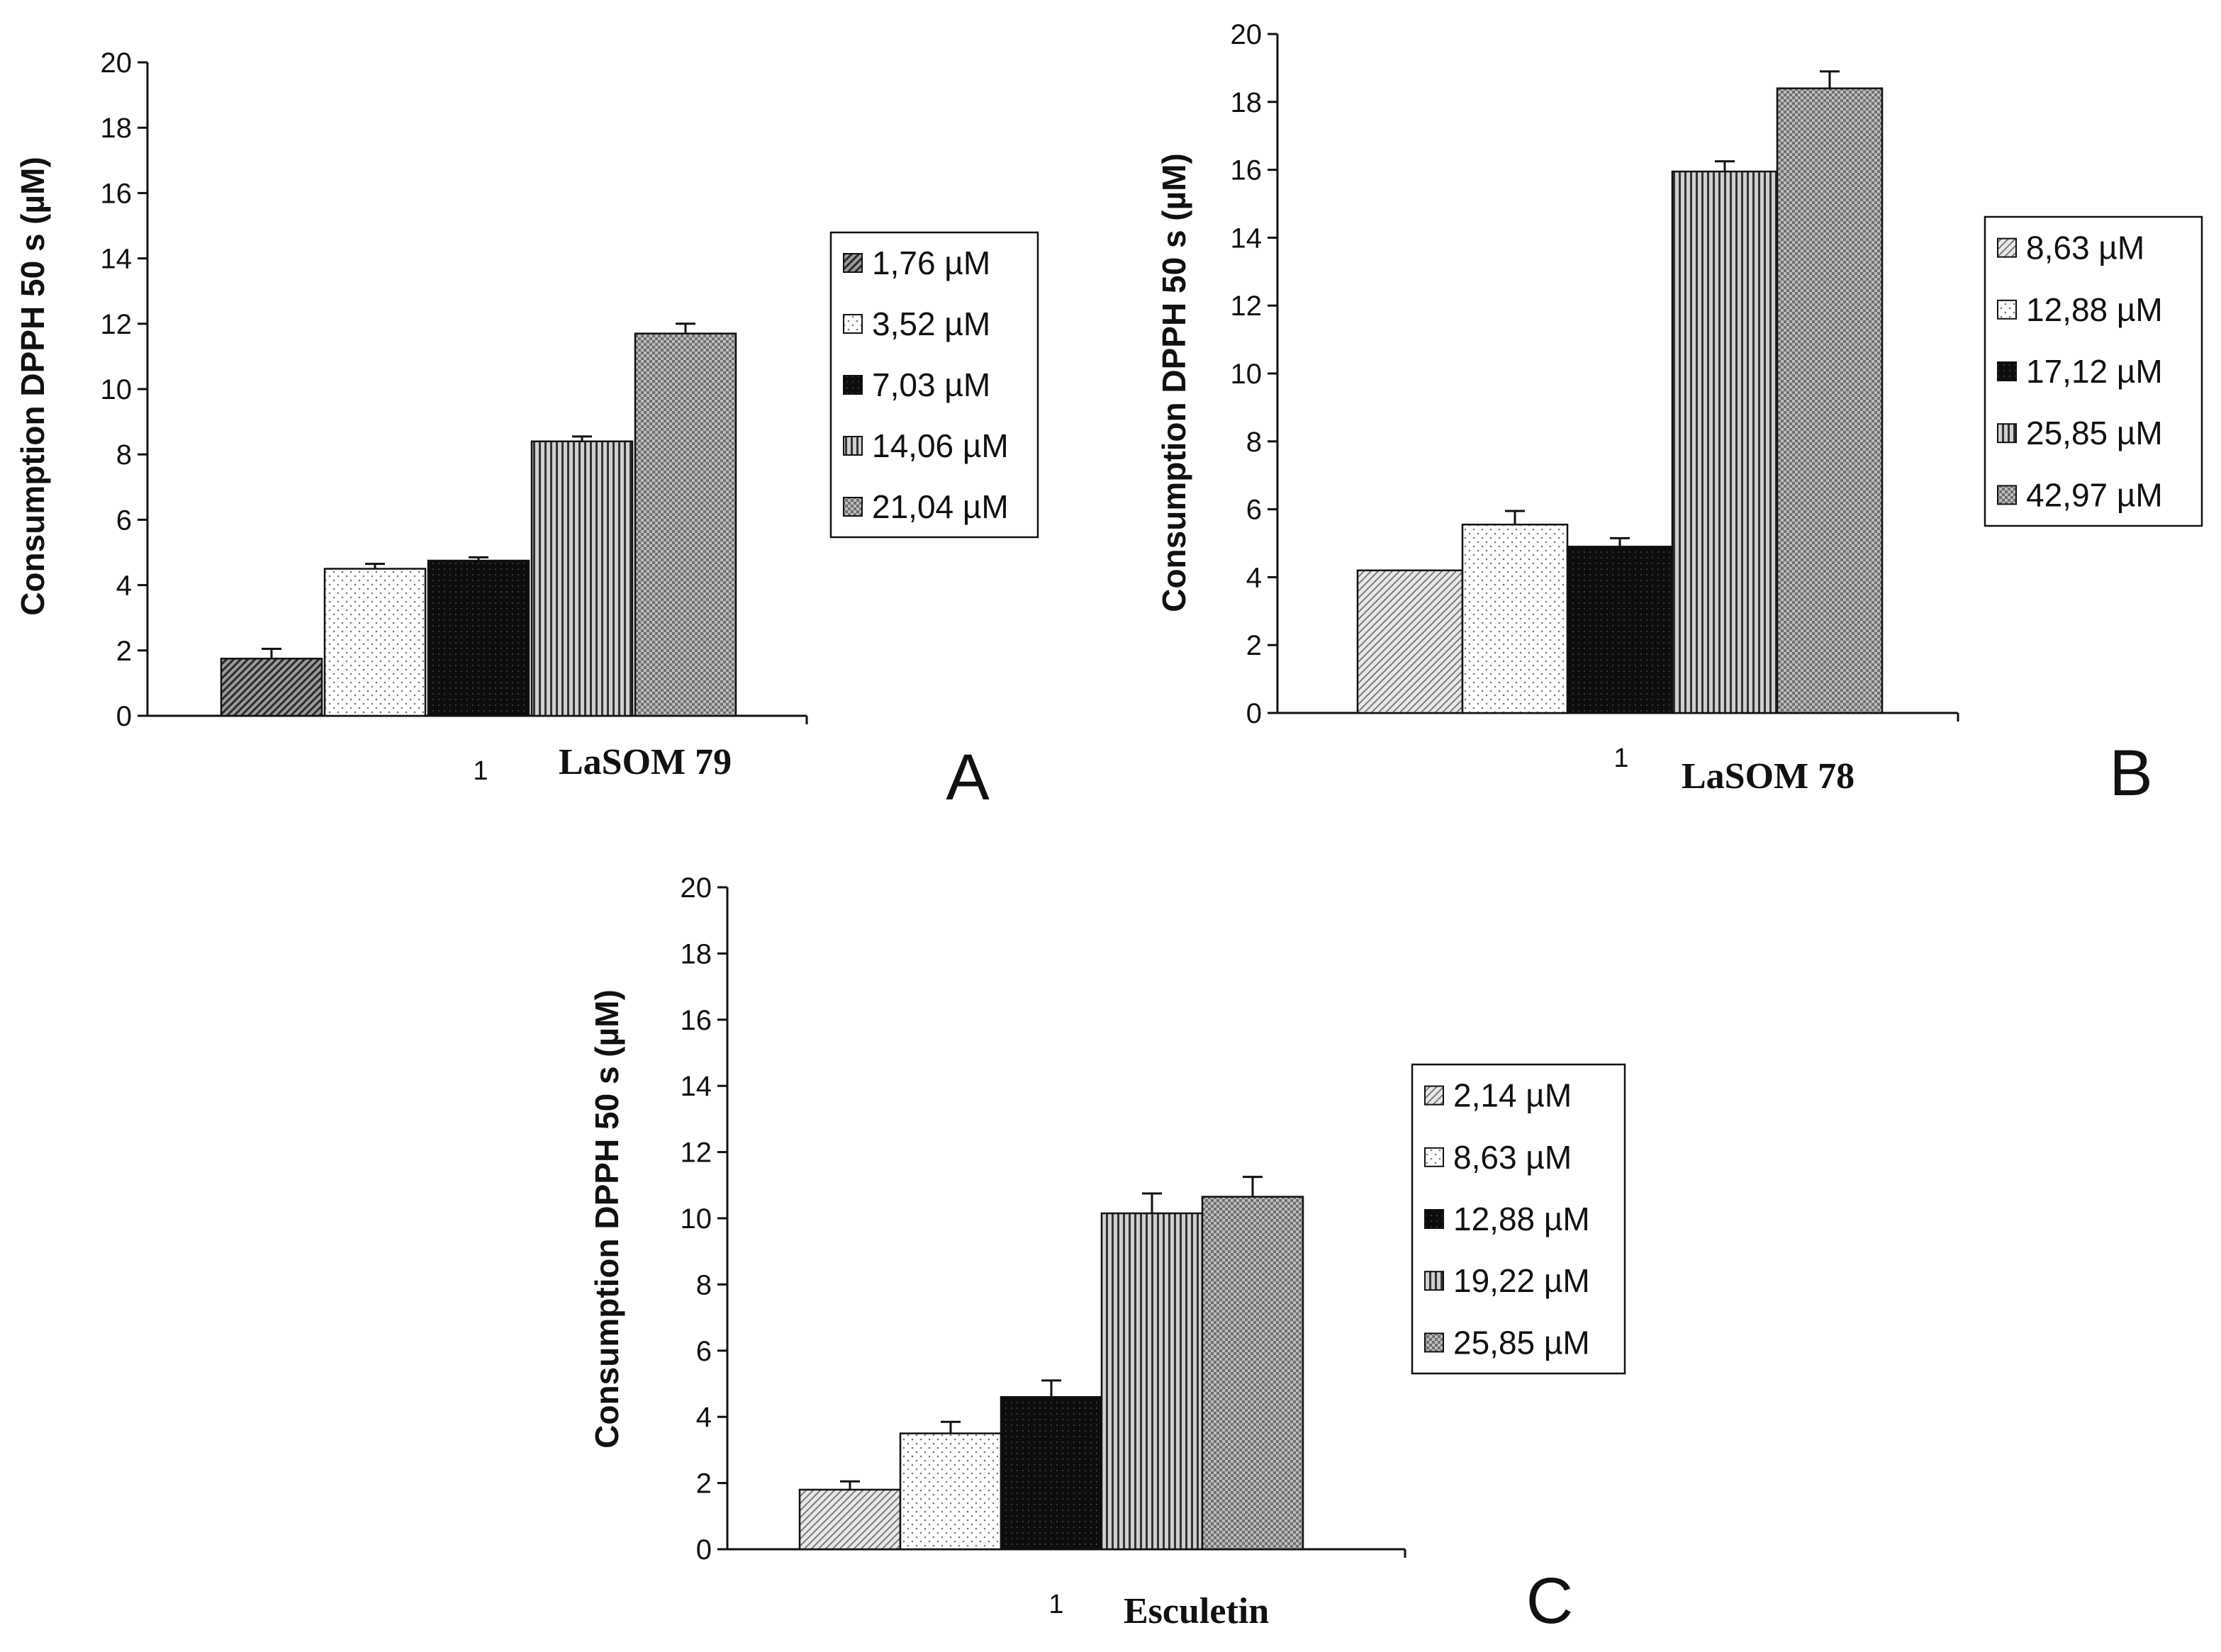 This screenshot has height=1652, width=2221. Describe the element at coordinates (931, 263) in the screenshot. I see `legend-label-1: 1,76 µM` at that location.